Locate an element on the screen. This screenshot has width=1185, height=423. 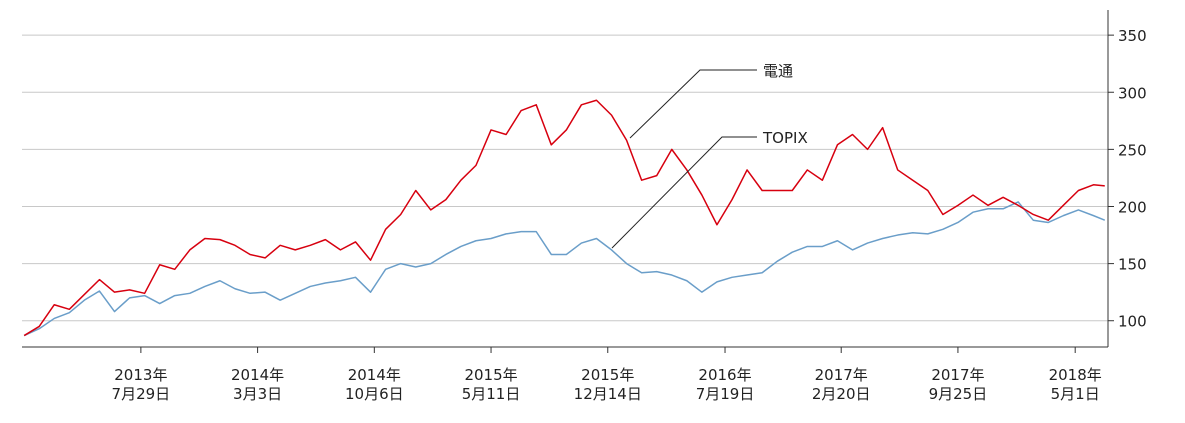
legend-label: 電通 is located at coordinates (778, 71).